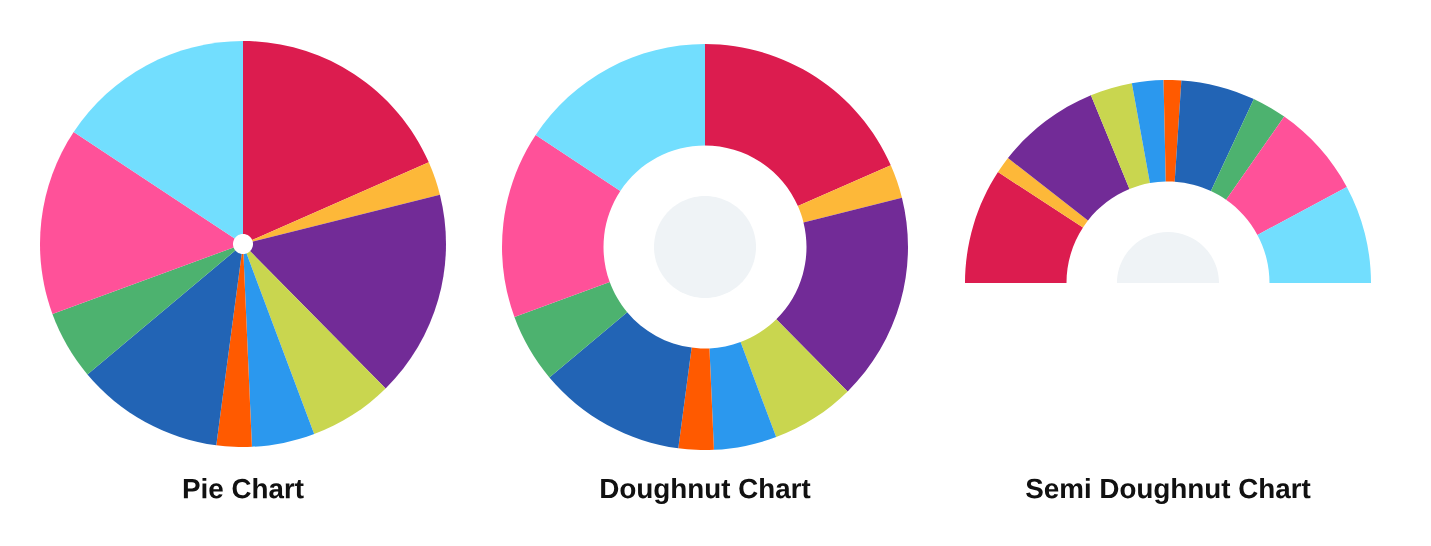 The height and width of the screenshot is (546, 1431). What do you see at coordinates (706, 491) in the screenshot?
I see `text: Doughnut Chart` at bounding box center [706, 491].